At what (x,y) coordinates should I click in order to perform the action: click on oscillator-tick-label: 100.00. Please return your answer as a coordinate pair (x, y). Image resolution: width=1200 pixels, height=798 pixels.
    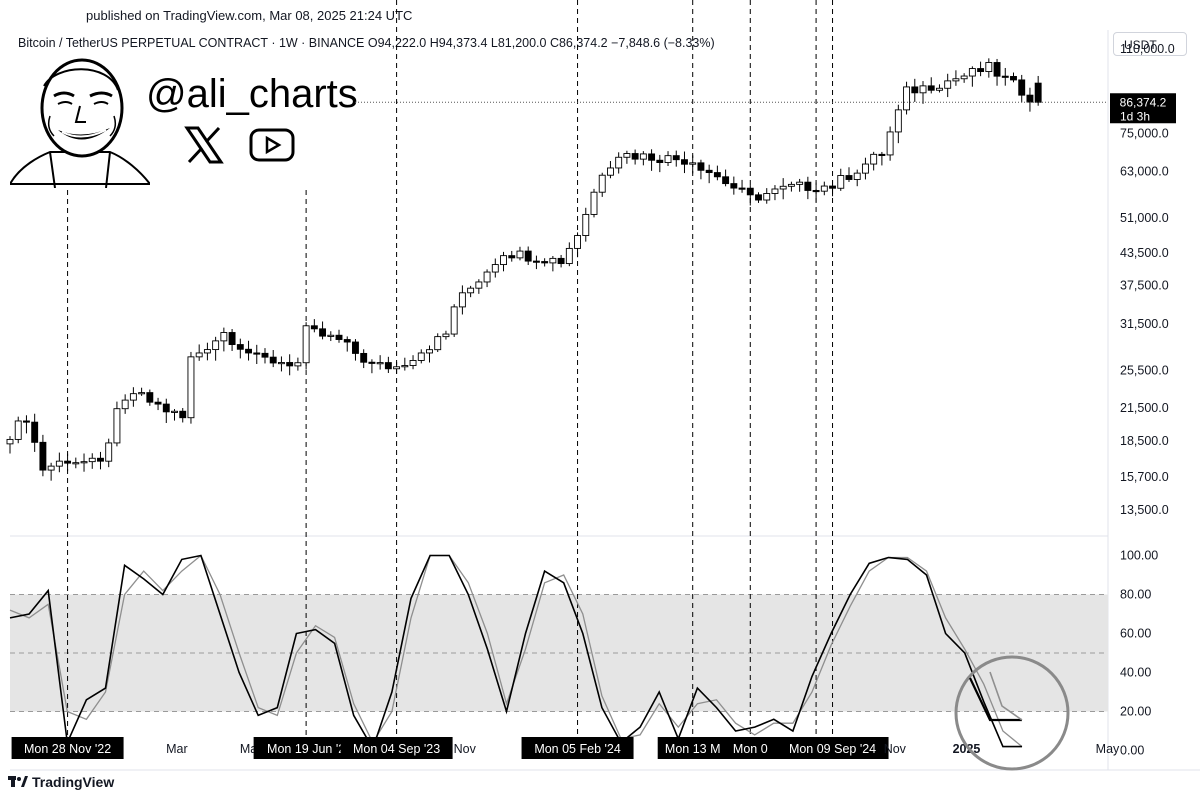
    Looking at the image, I should click on (1139, 556).